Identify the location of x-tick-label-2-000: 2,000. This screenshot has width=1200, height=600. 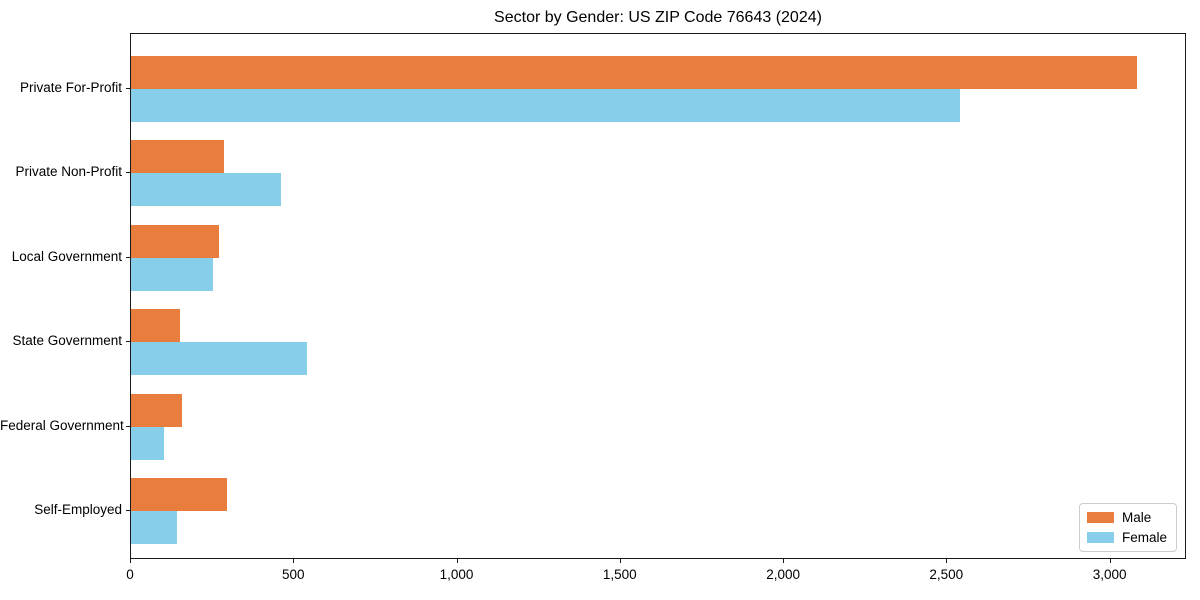
(783, 574).